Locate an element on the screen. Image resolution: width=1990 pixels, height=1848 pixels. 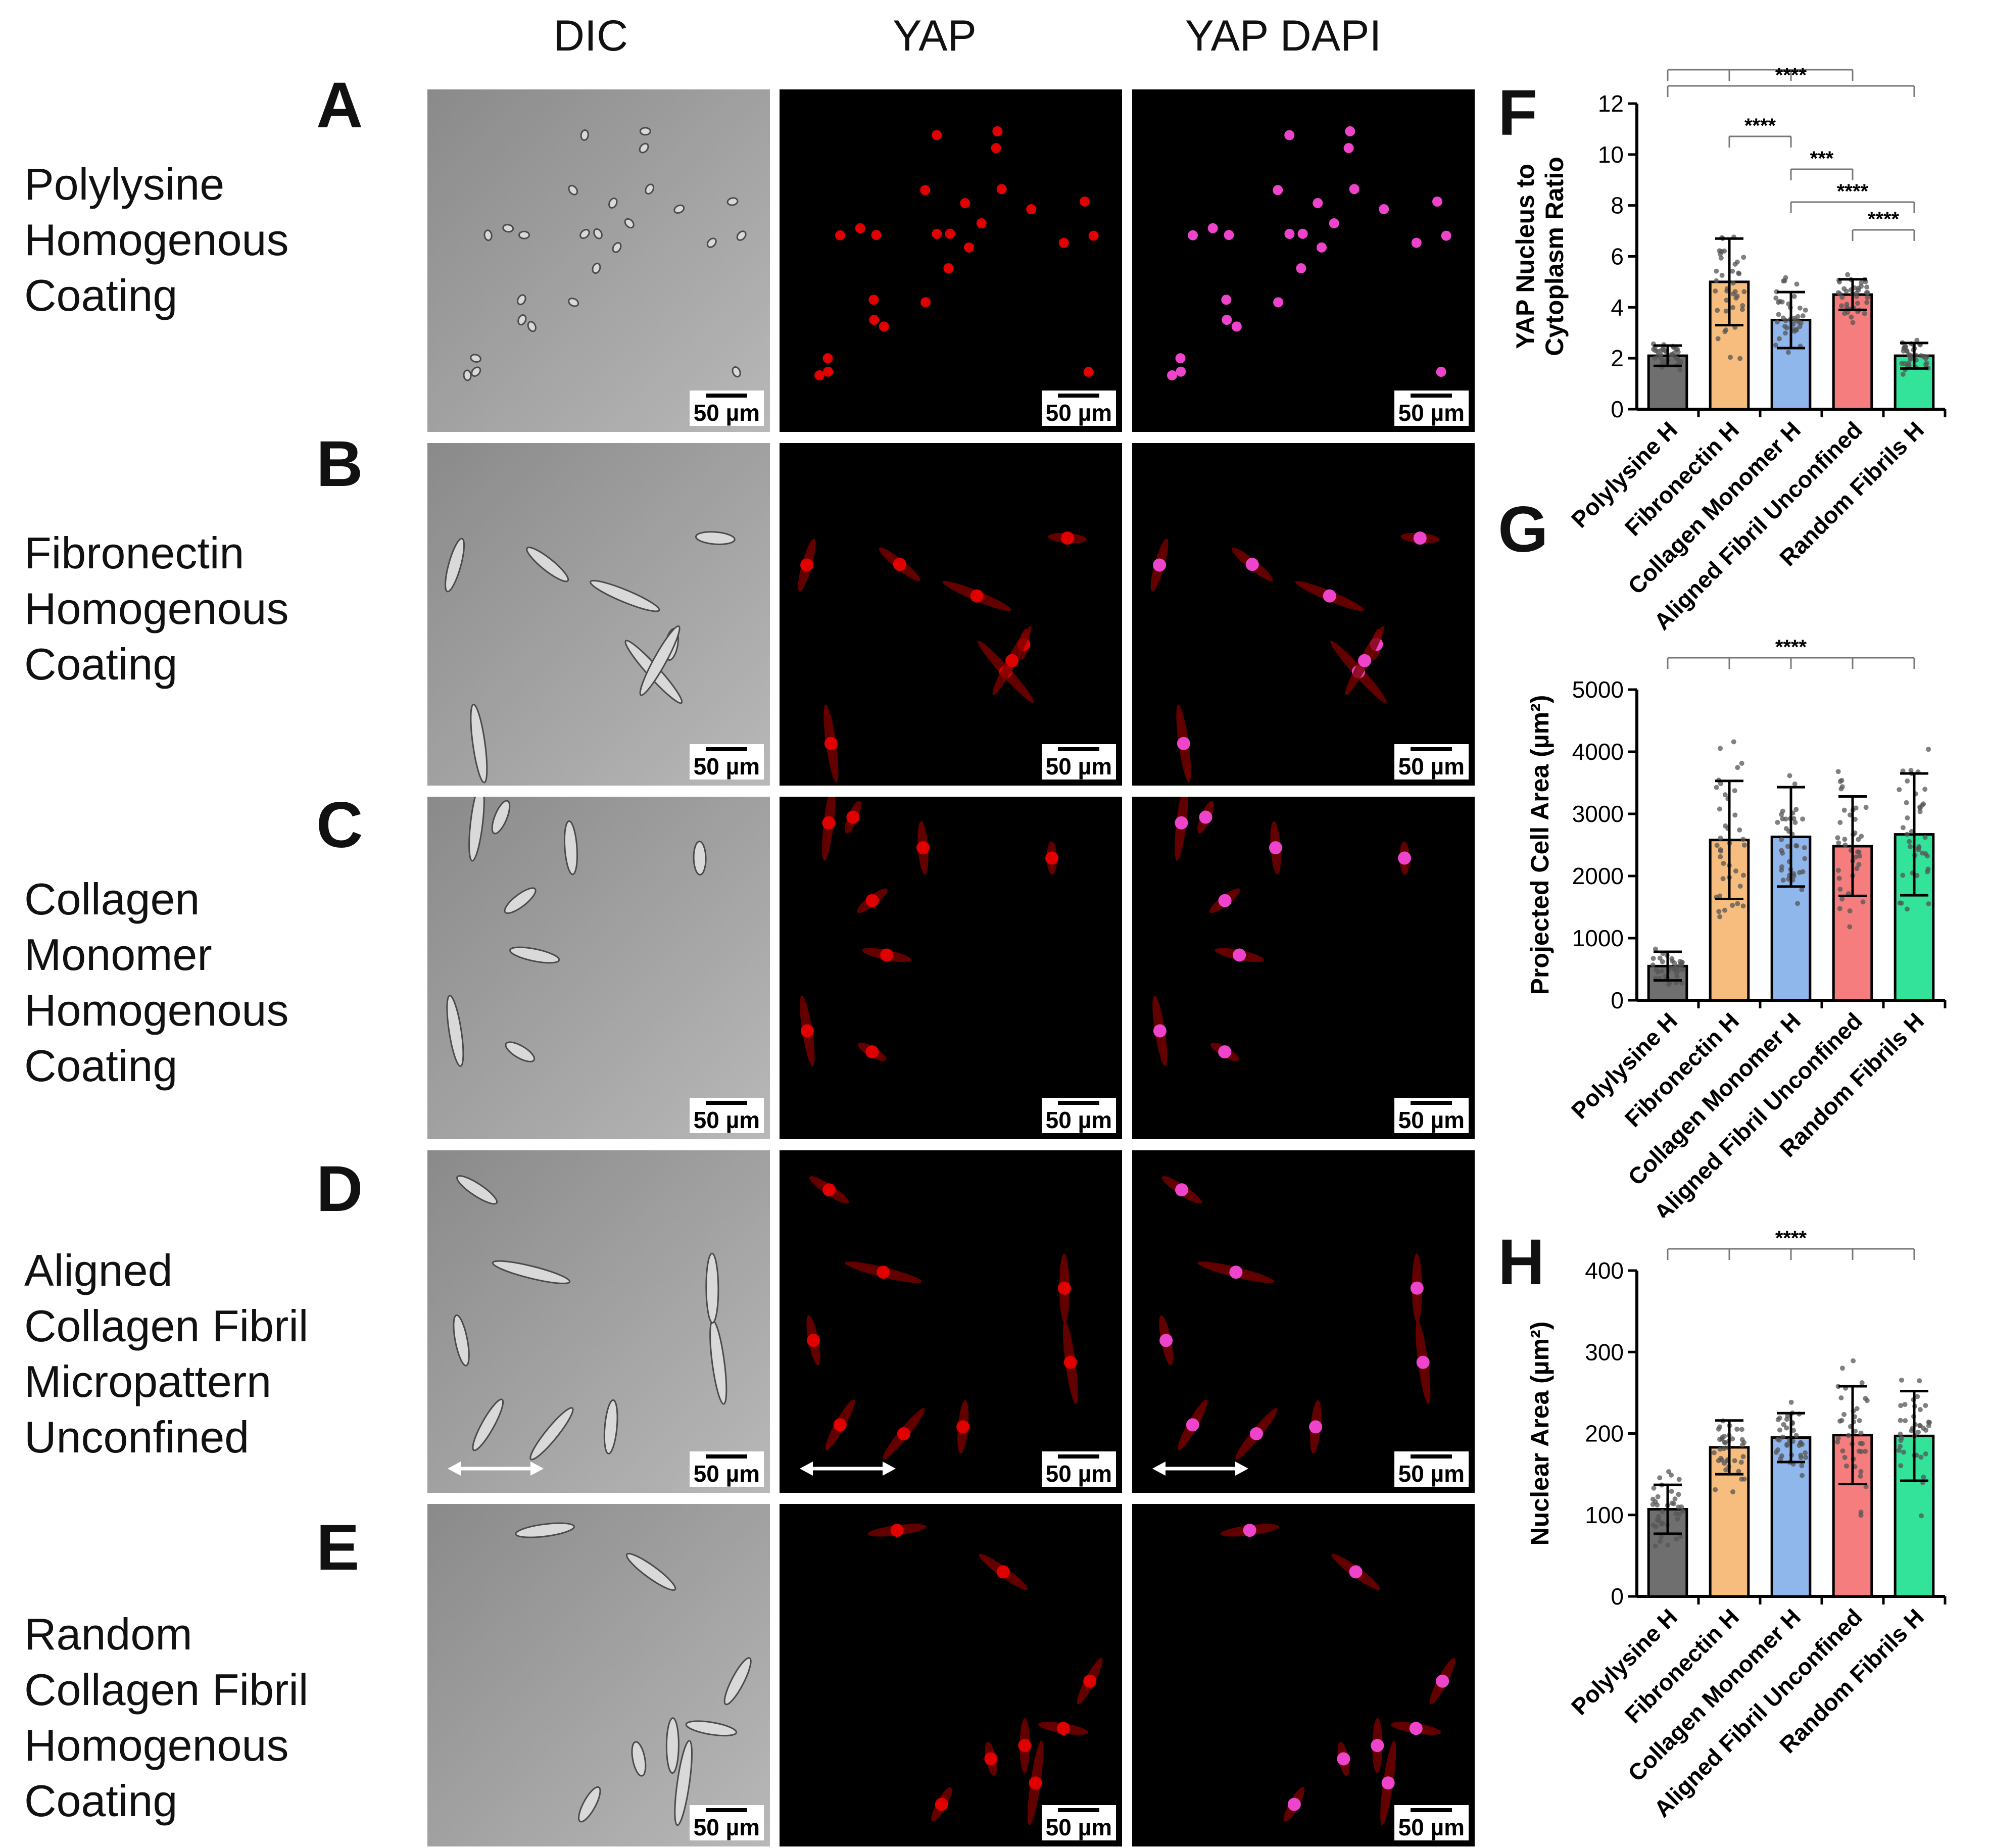
bar is located at coordinates (1729, 1522).